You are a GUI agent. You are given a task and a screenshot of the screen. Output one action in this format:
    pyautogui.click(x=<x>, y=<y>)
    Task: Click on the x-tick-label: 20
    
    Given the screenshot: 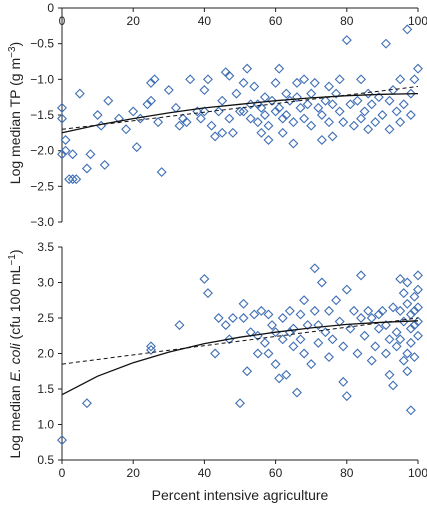 What is the action you would take?
    pyautogui.click(x=134, y=473)
    